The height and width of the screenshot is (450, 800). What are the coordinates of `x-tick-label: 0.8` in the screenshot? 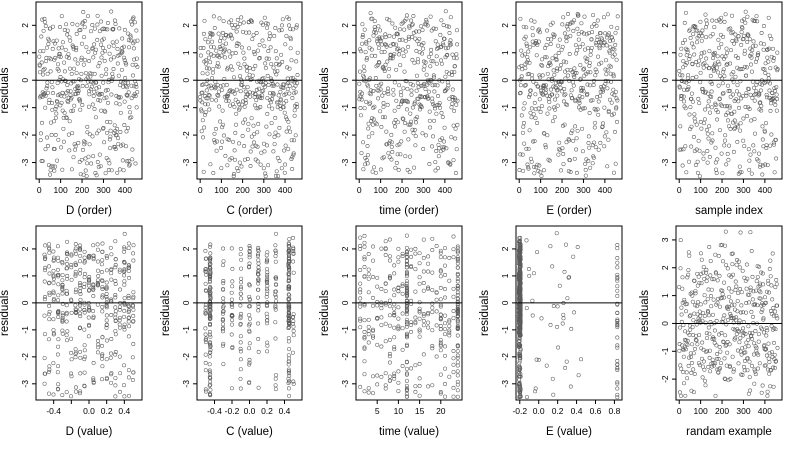 It's located at (615, 411).